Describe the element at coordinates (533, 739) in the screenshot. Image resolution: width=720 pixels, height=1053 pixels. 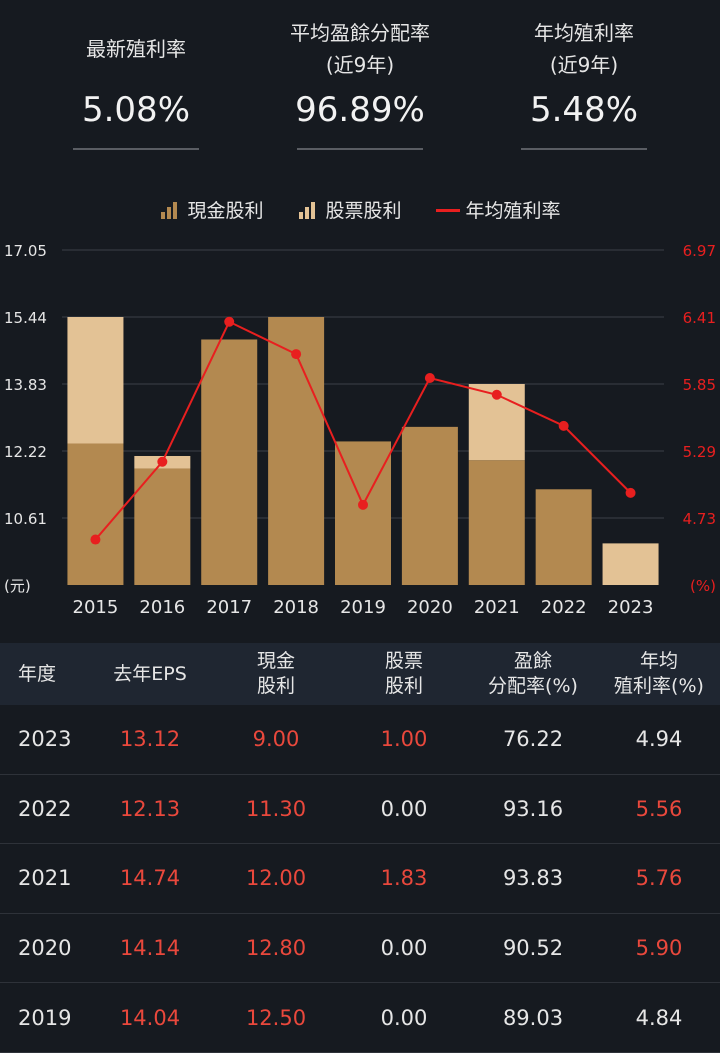
I see `cell-payout: 76.22` at that location.